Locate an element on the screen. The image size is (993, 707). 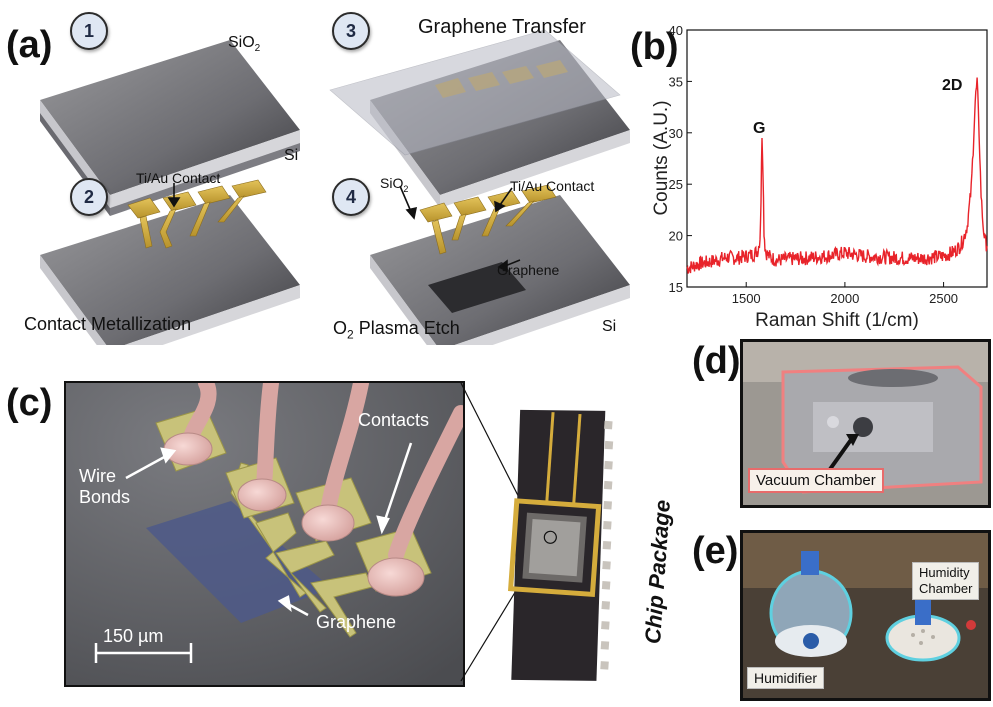
y-tick-label: 35 is located at coordinates (676, 81).